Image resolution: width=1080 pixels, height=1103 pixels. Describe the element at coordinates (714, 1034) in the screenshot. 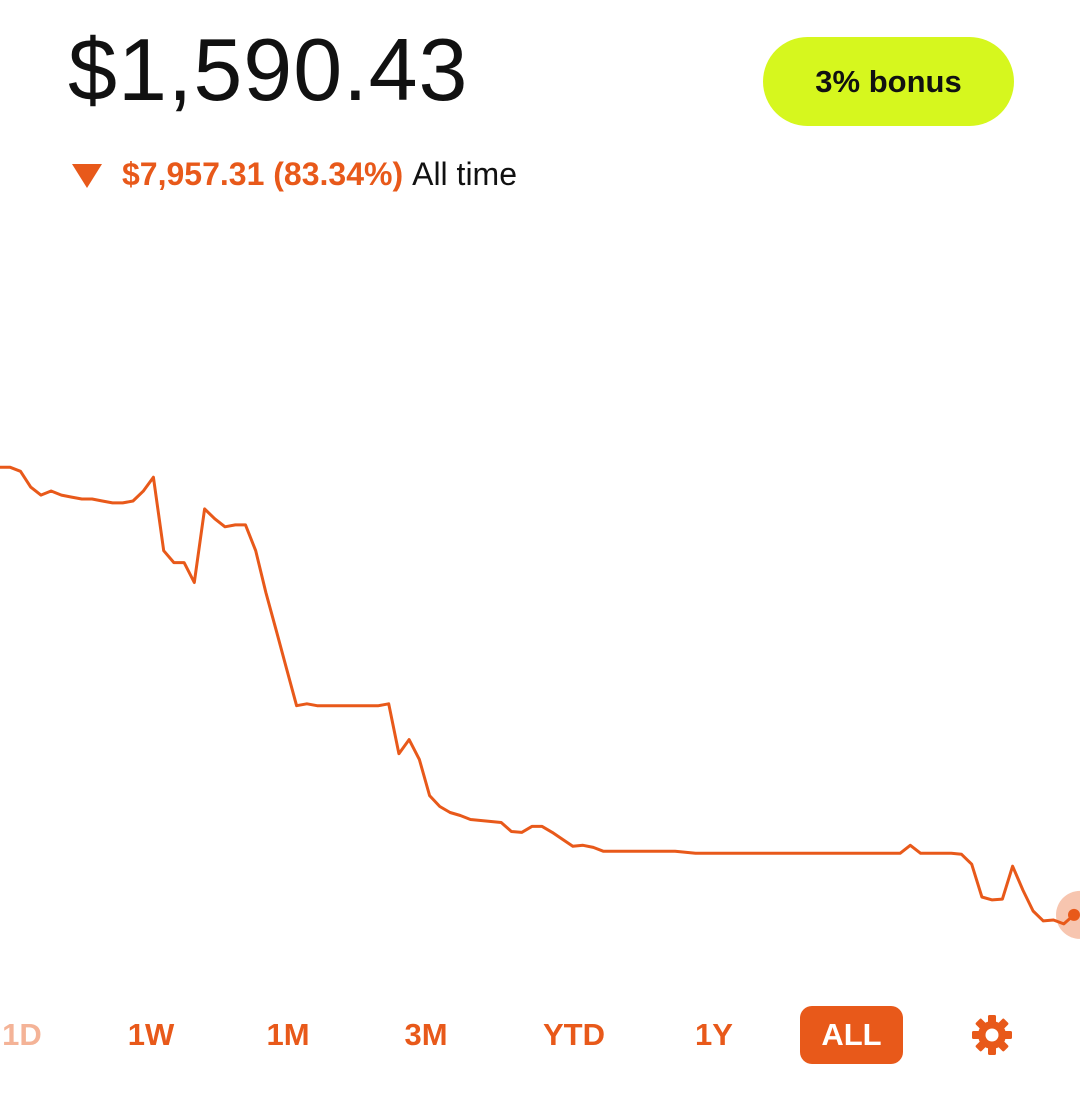

I see `tab-1y: 1Y` at that location.